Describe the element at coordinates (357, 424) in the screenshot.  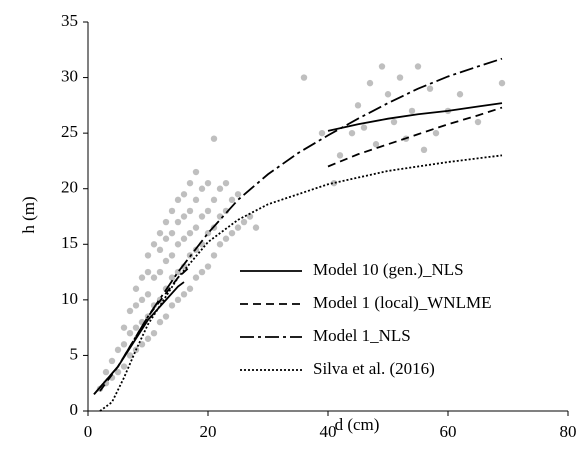
I see `x-axis-label: d (cm)` at that location.